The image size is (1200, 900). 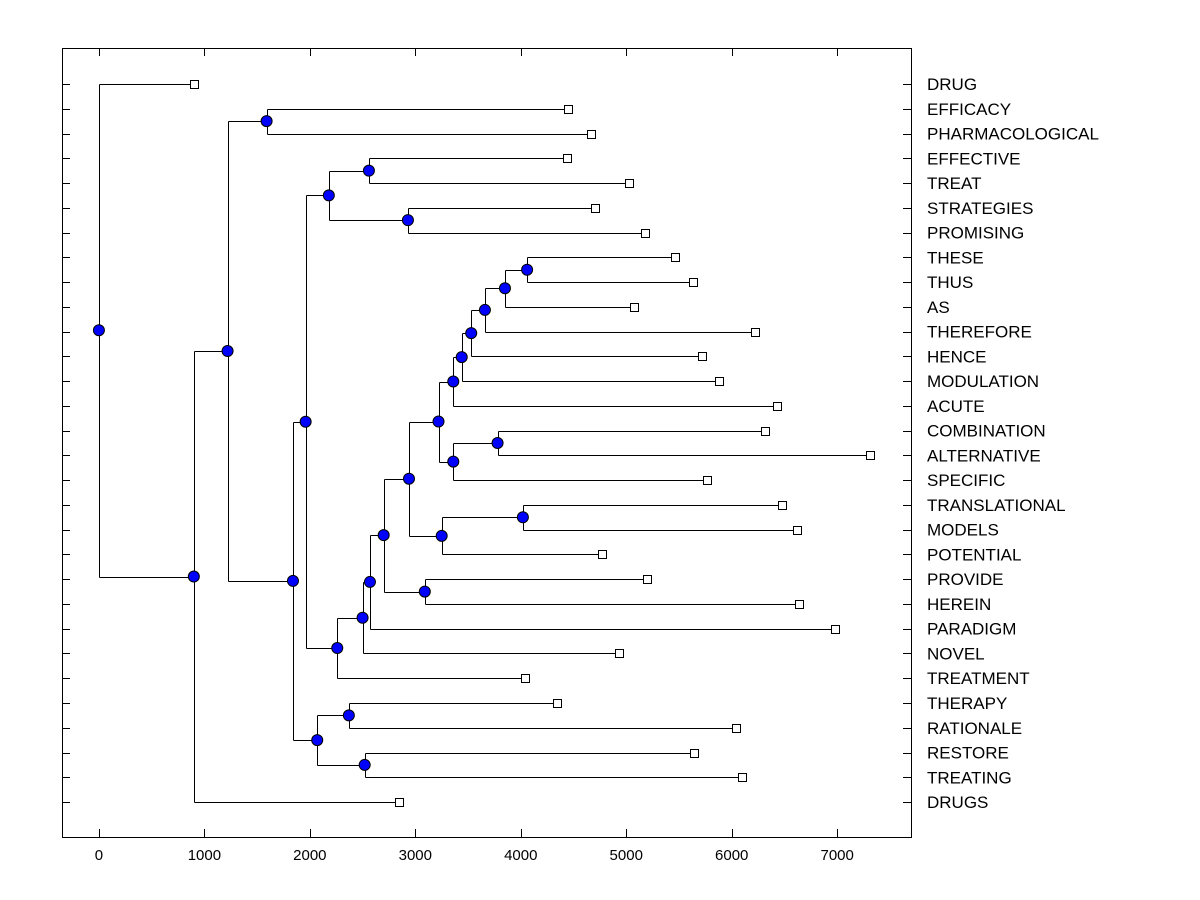 I want to click on node-marker-n9, so click(x=461, y=357).